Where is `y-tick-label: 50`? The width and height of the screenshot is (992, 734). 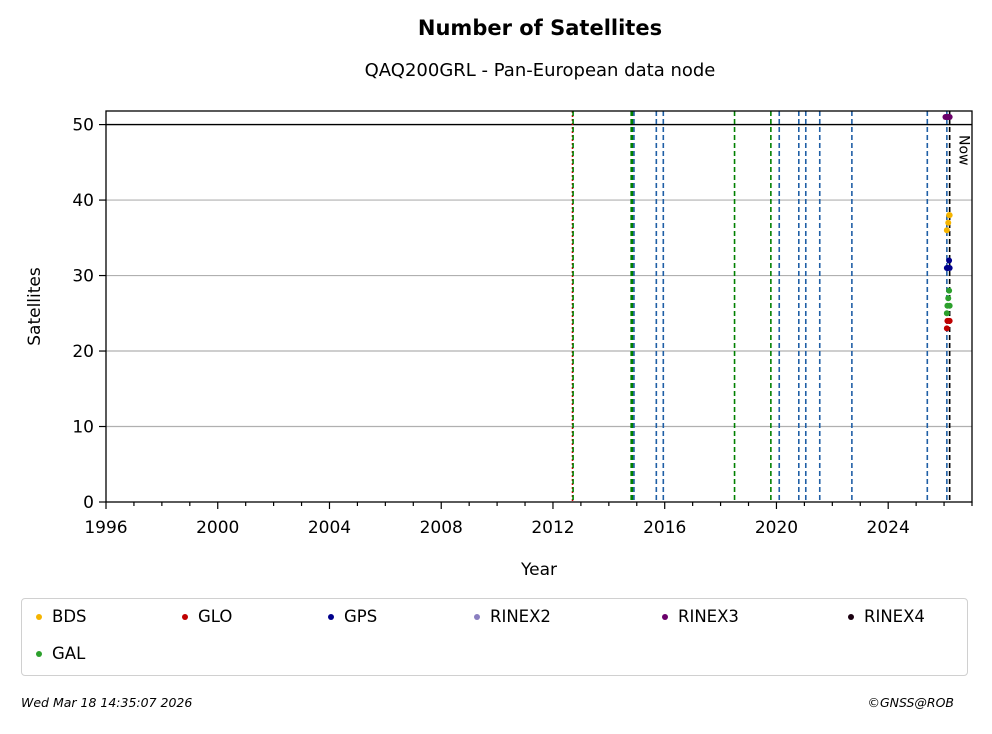 y-tick-label: 50 is located at coordinates (83, 126).